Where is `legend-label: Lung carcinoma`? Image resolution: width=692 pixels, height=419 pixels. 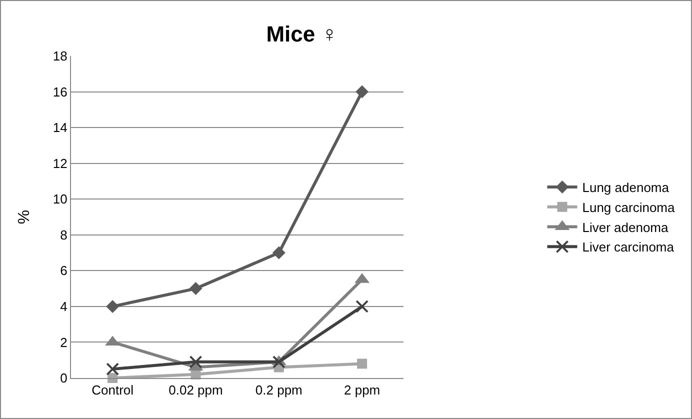 legend-label: Lung carcinoma is located at coordinates (629, 207).